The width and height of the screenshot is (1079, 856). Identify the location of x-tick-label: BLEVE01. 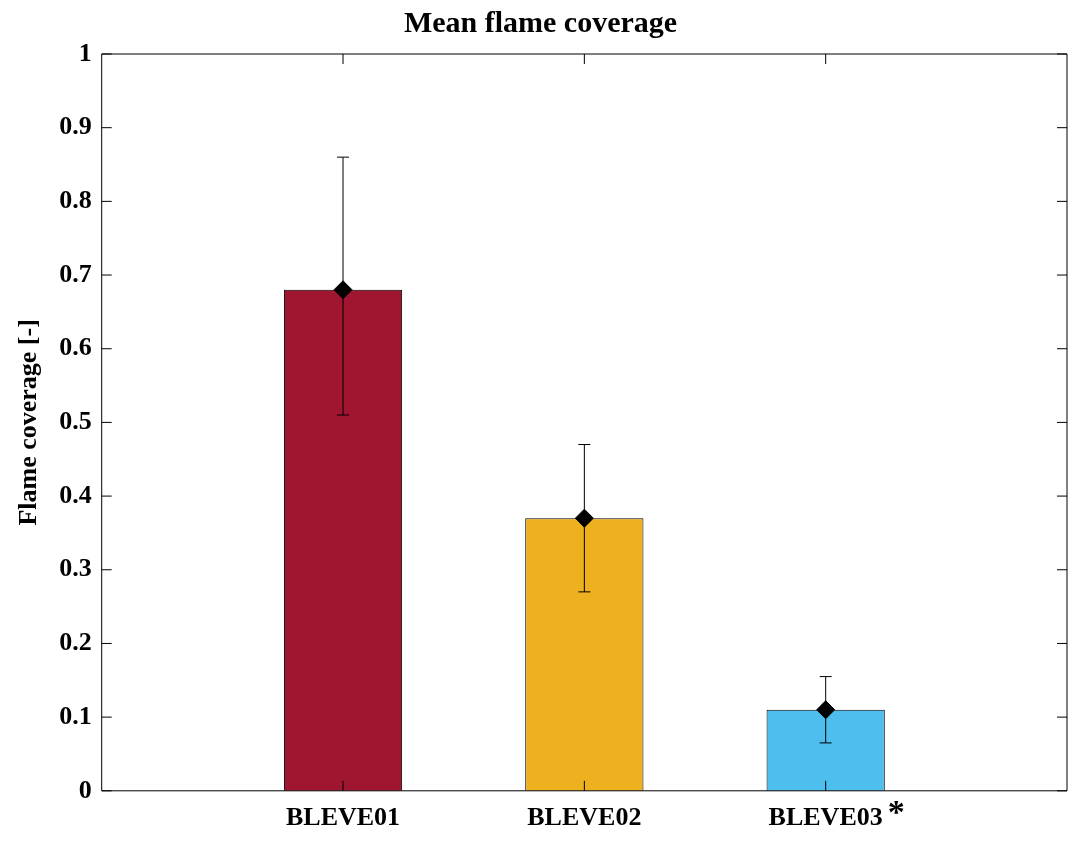
(343, 817).